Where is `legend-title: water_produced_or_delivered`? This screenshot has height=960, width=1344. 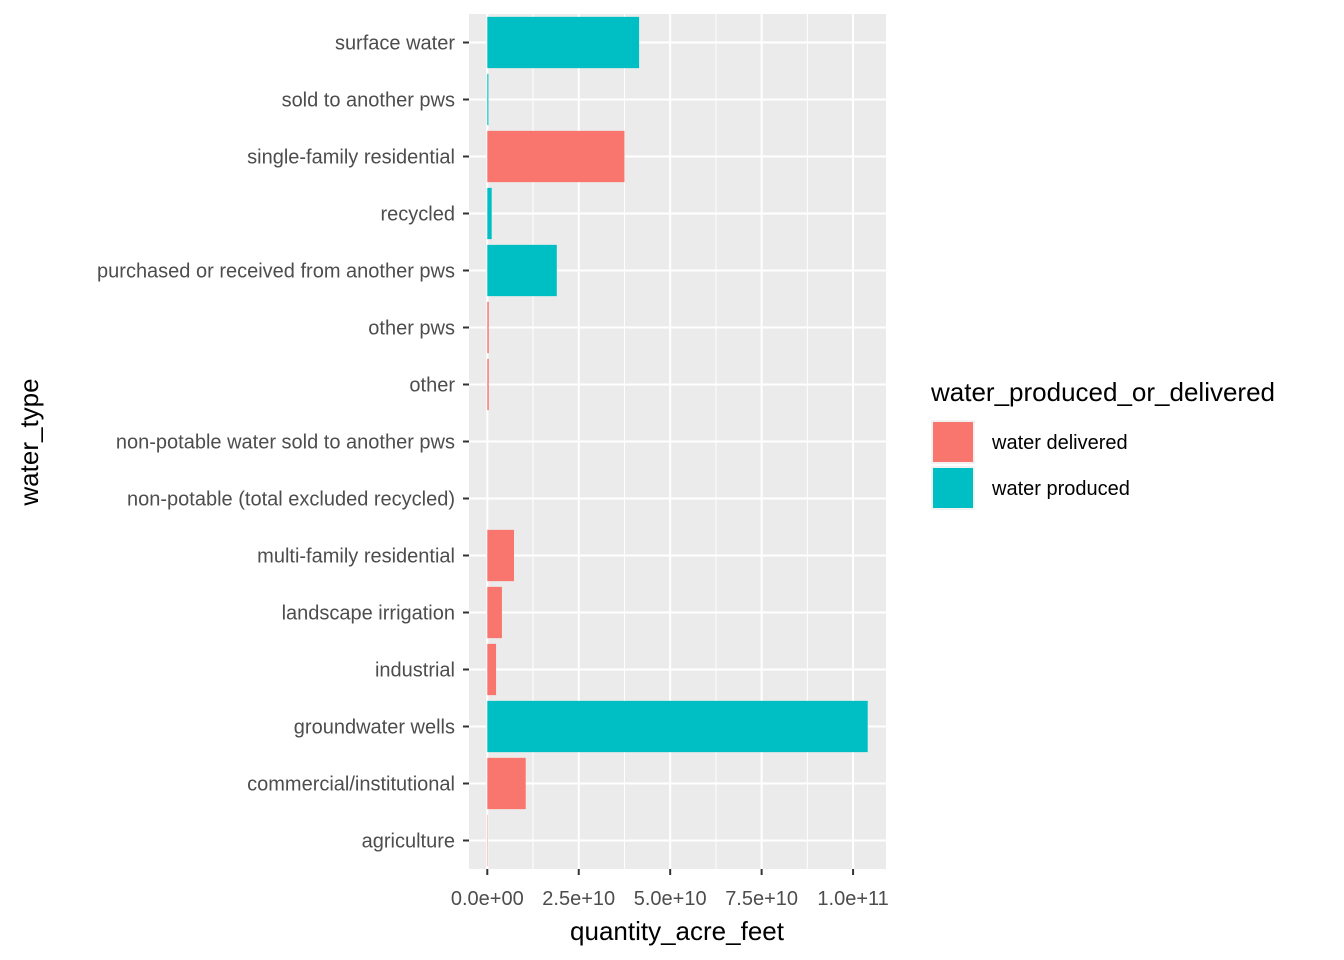 legend-title: water_produced_or_delivered is located at coordinates (1102, 392).